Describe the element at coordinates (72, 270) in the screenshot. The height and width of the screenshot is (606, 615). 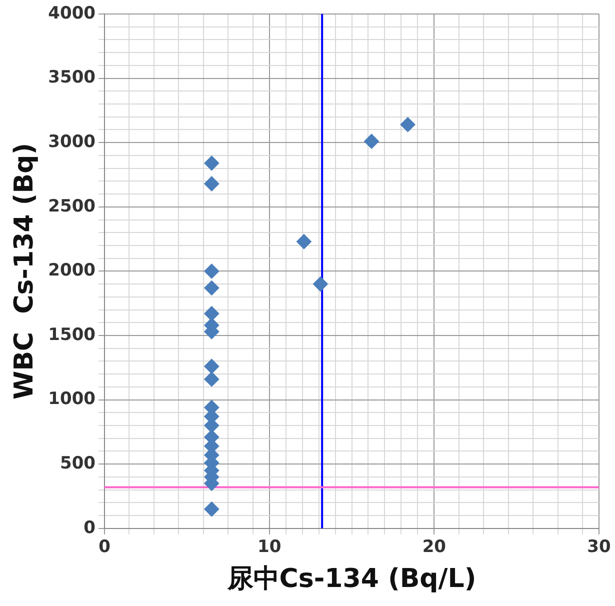
I see `y-tick-label: 2000` at that location.